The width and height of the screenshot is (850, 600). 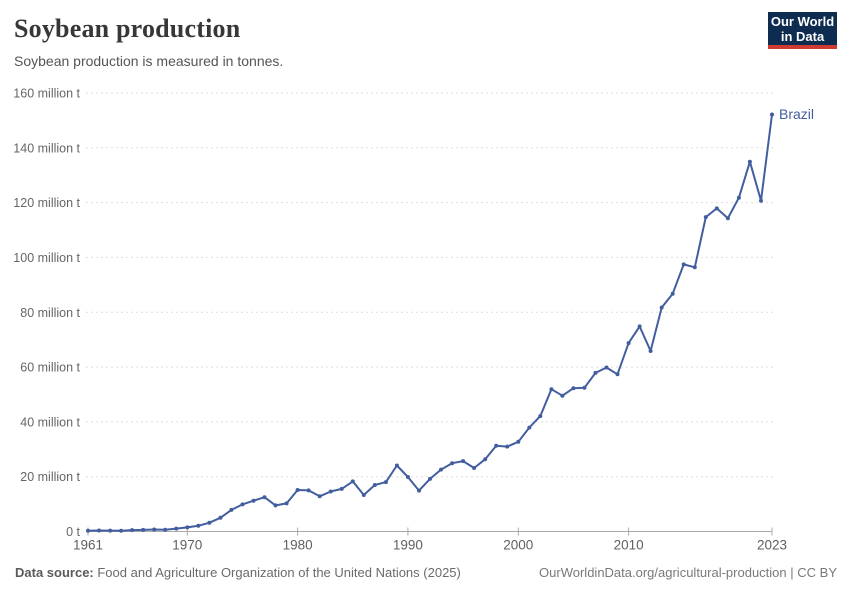 I want to click on svg-text: 0 t, so click(x=73, y=532).